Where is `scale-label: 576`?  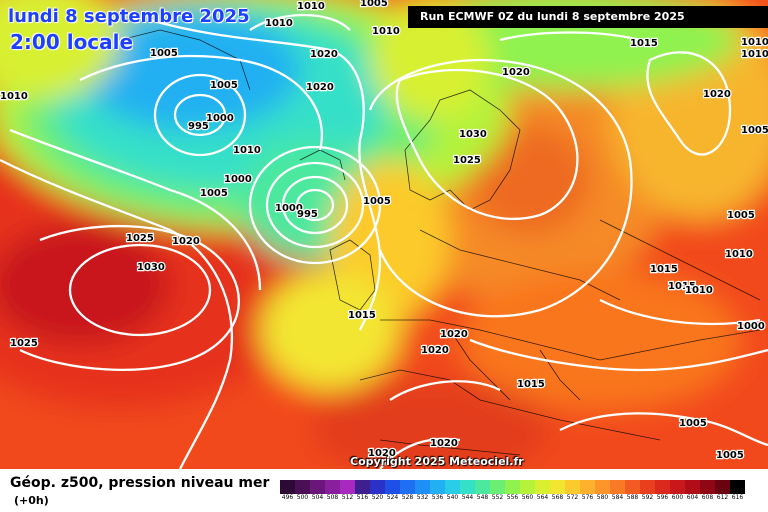
scale-label: 576 is located at coordinates (587, 497).